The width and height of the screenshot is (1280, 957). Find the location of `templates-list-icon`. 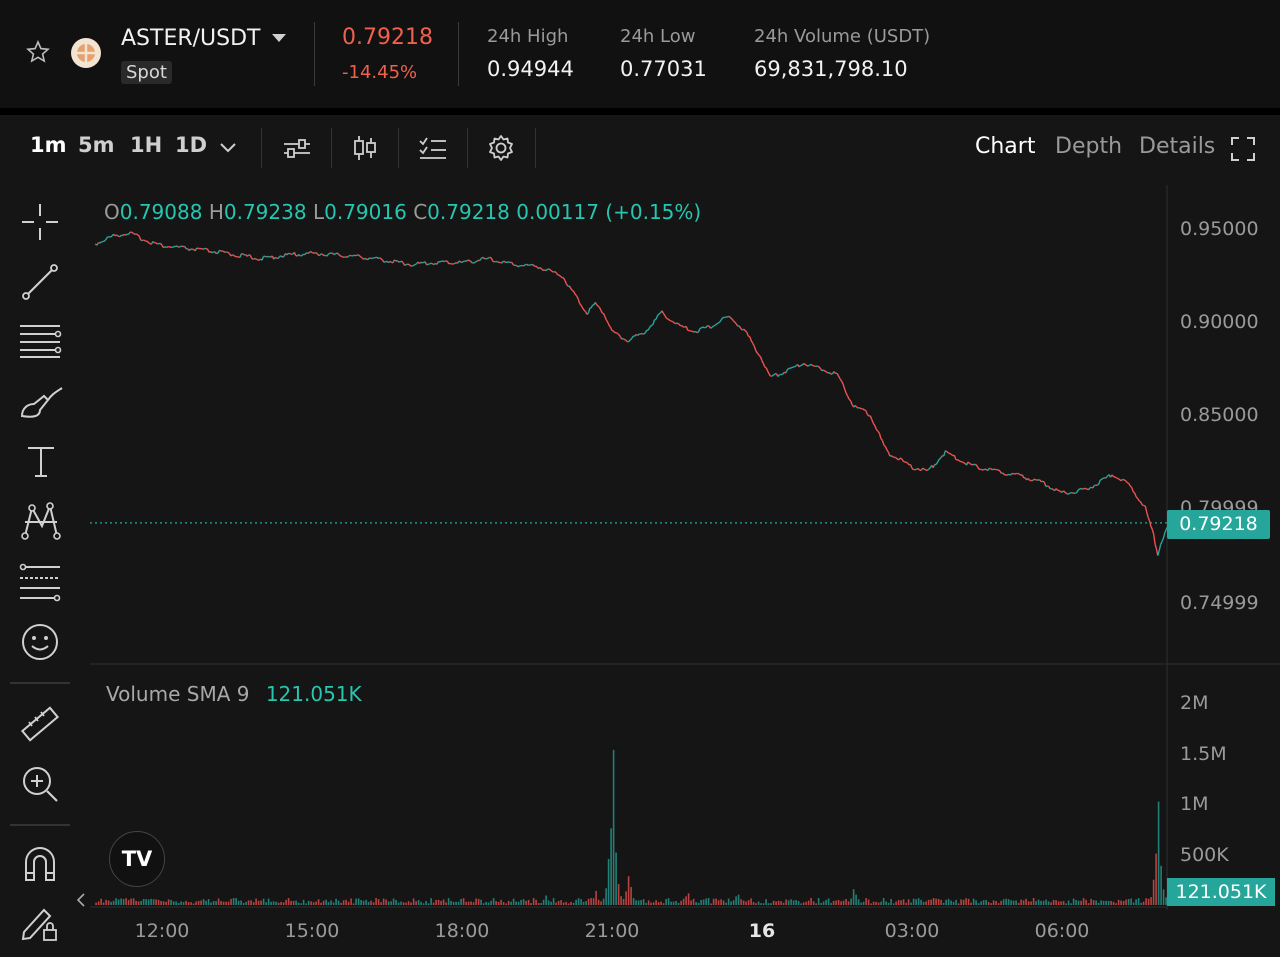

templates-list-icon is located at coordinates (433, 148).